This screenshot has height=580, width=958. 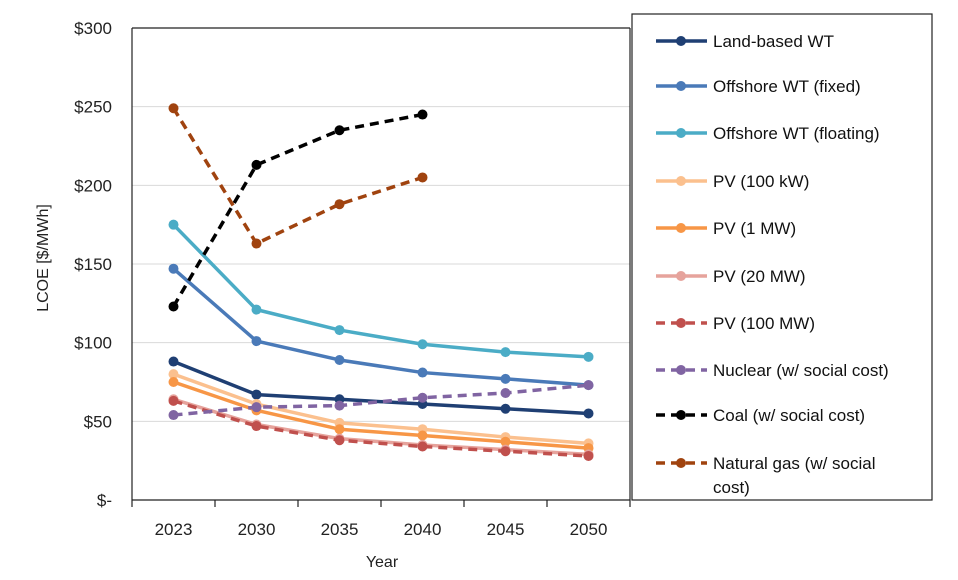 I want to click on legend-label: Natural gas (w/ social cost), so click(x=794, y=475).